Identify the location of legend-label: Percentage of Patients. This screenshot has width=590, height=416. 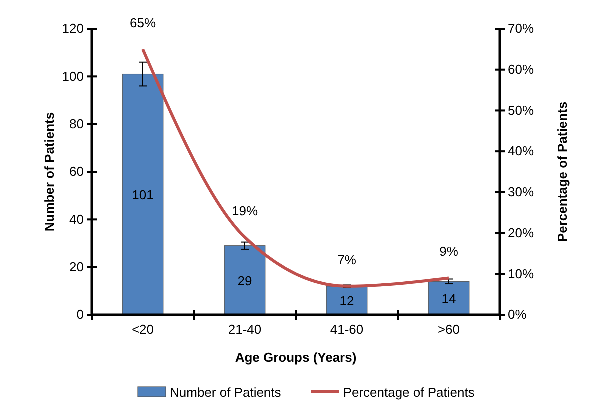
(409, 392).